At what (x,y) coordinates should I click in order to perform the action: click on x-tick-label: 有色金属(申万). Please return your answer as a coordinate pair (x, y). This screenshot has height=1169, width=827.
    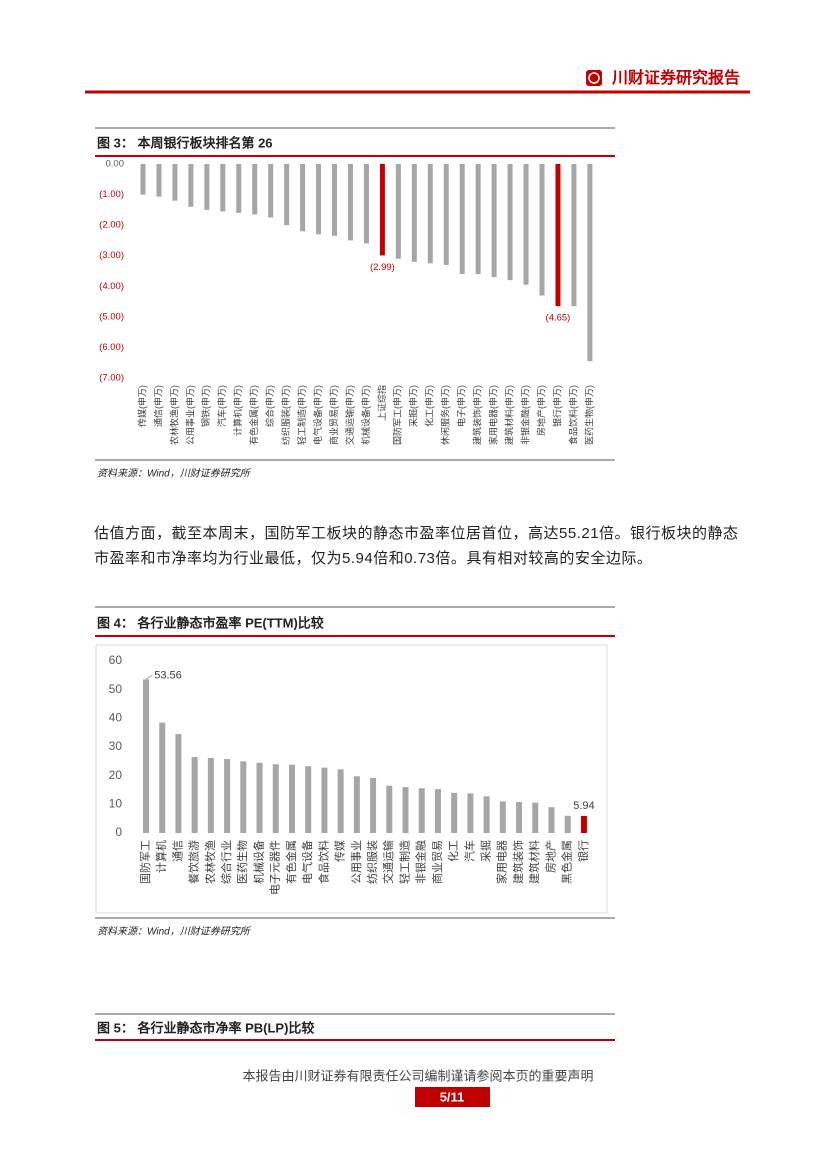
    Looking at the image, I should click on (253, 415).